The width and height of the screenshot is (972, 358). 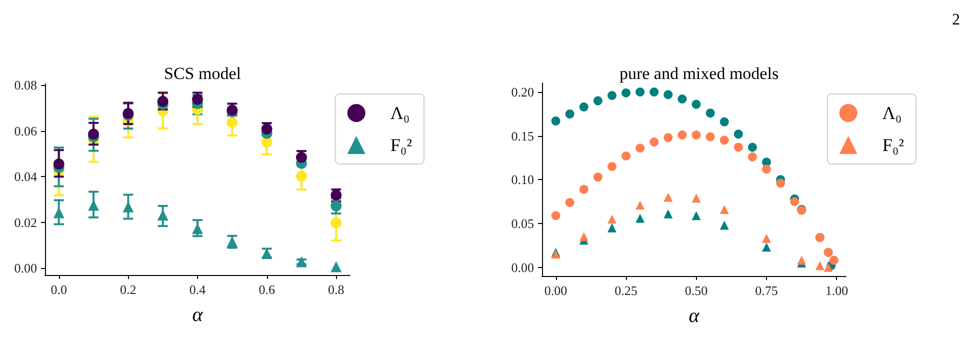 I want to click on text: 2, so click(x=956, y=20).